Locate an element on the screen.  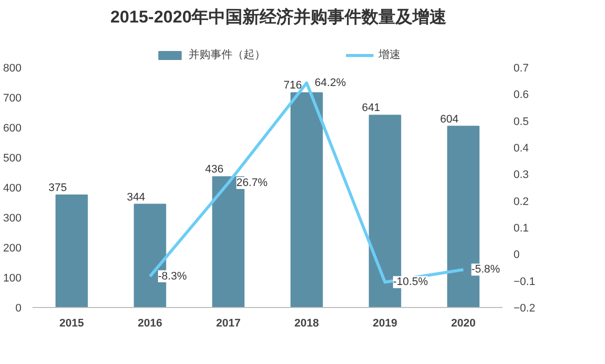
y2-tick-label: 0.7 is located at coordinates (521, 68).